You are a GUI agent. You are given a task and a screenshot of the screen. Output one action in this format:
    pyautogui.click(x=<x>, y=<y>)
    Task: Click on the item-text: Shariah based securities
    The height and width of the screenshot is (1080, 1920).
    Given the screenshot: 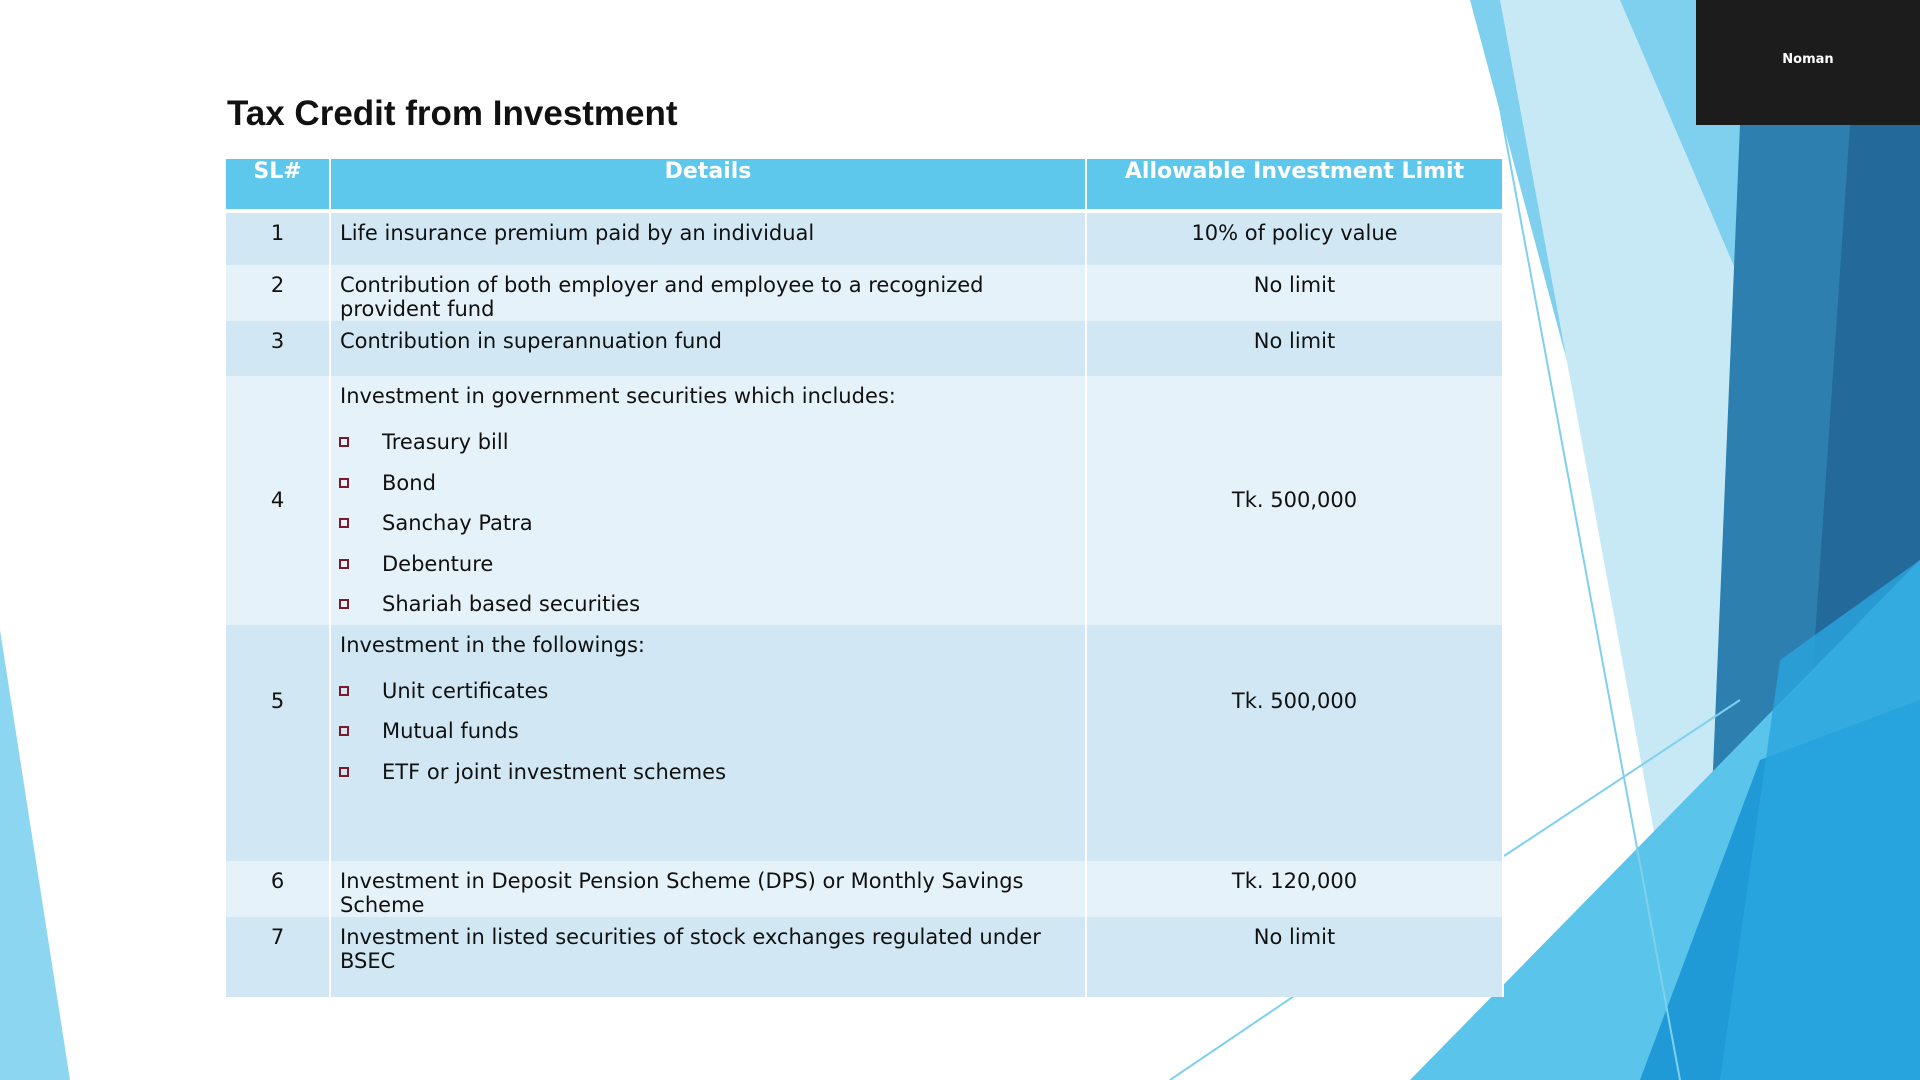 What is the action you would take?
    pyautogui.click(x=511, y=604)
    